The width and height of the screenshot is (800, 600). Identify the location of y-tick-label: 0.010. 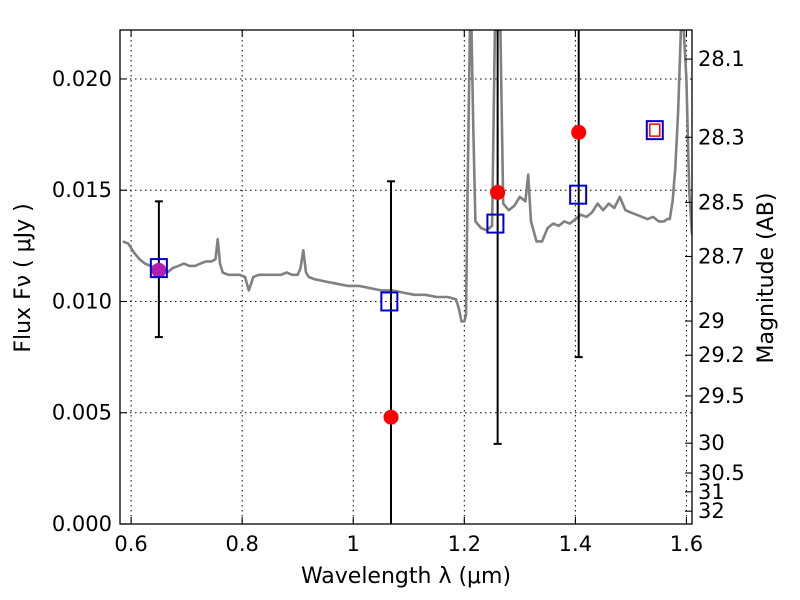
(82, 301).